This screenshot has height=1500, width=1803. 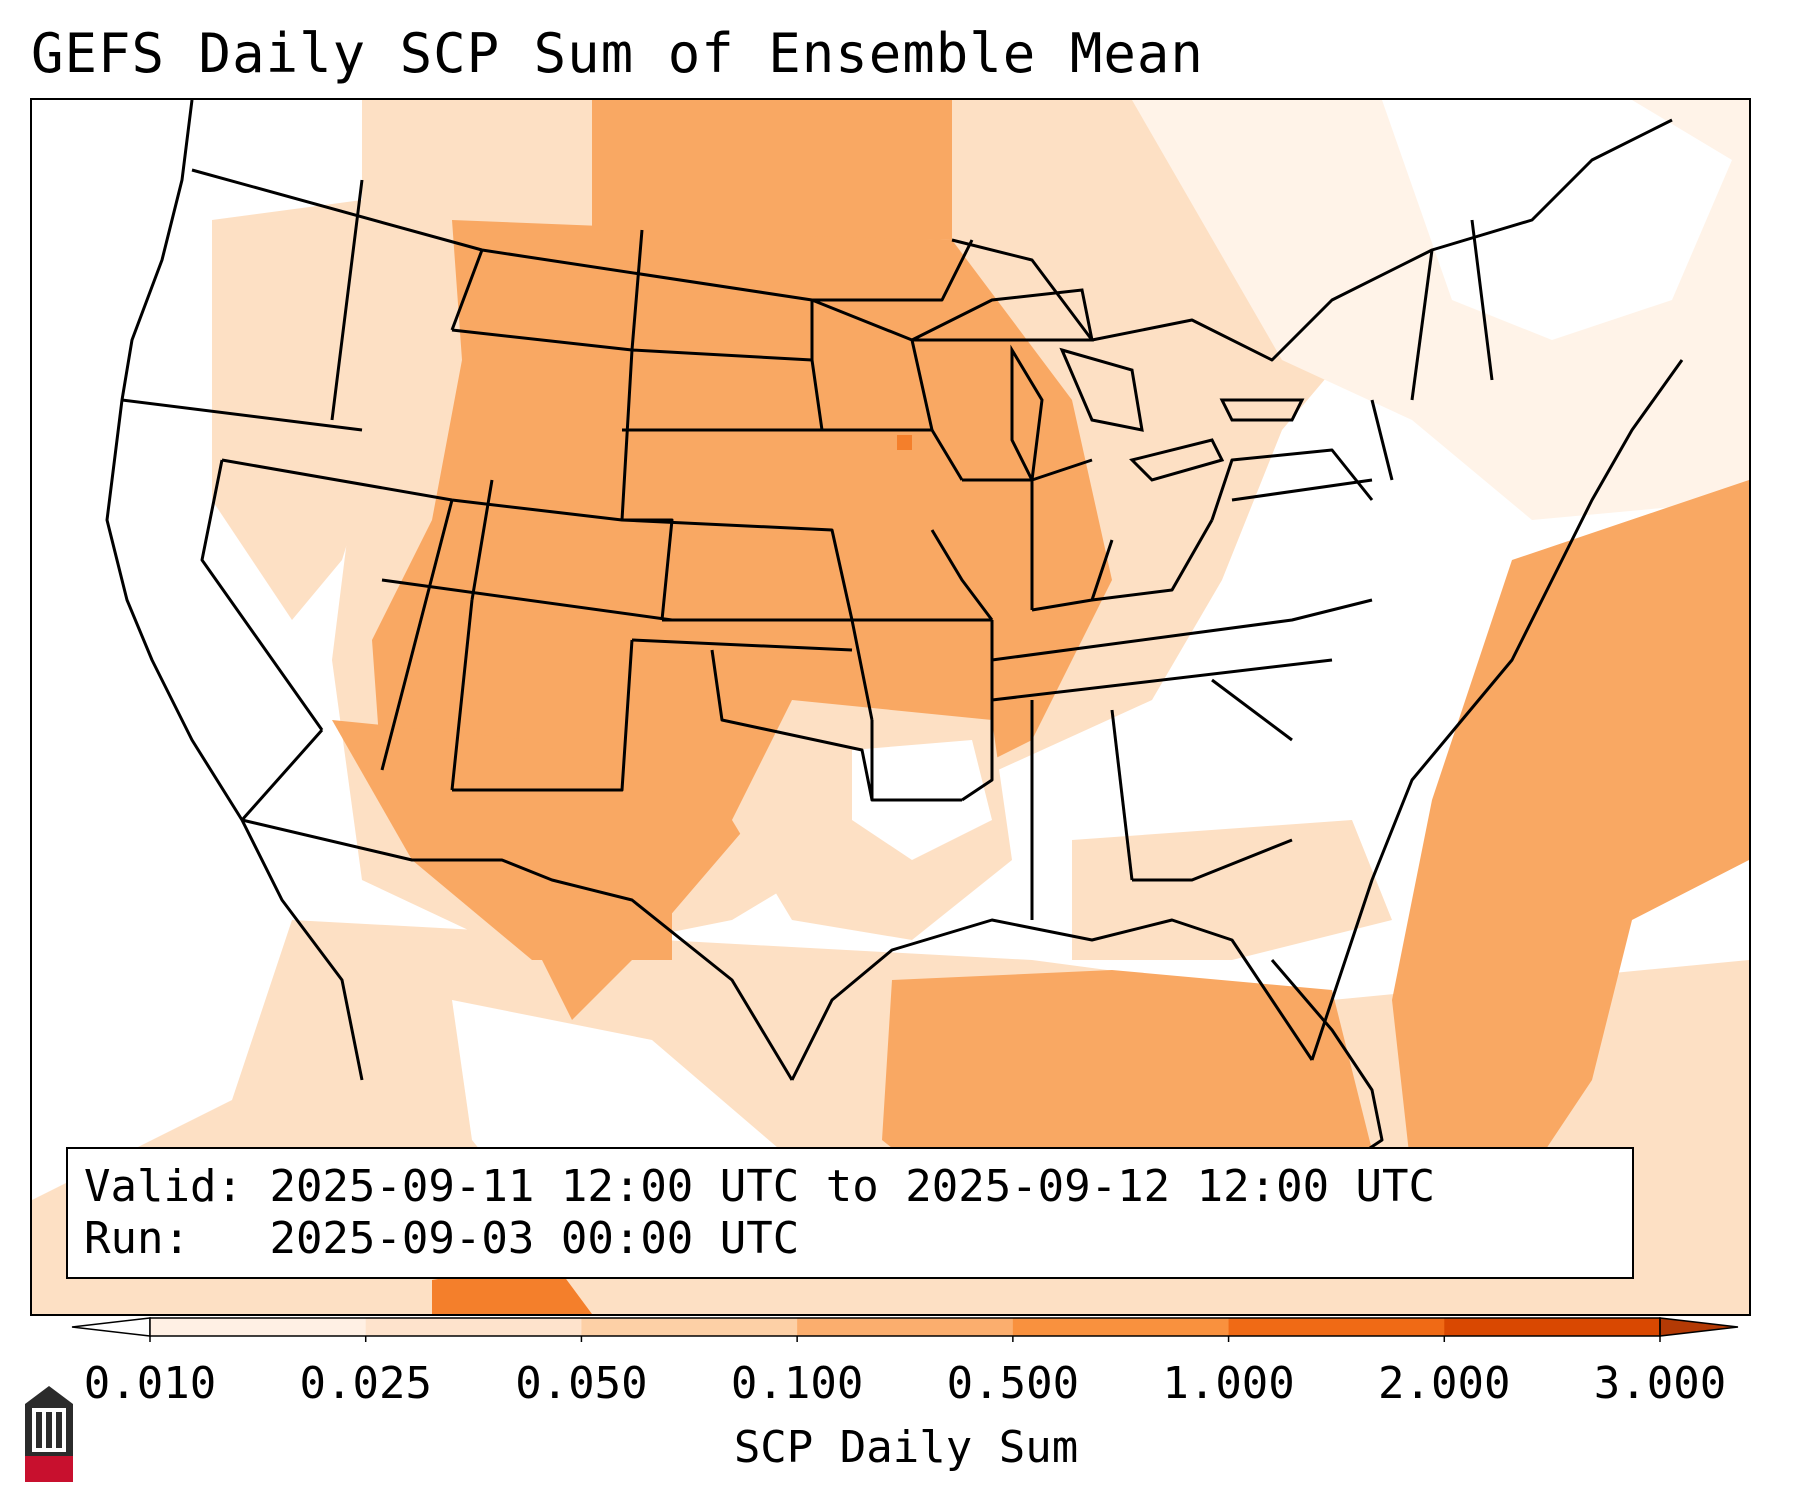 I want to click on east-coast, so click(x=1497, y=710).